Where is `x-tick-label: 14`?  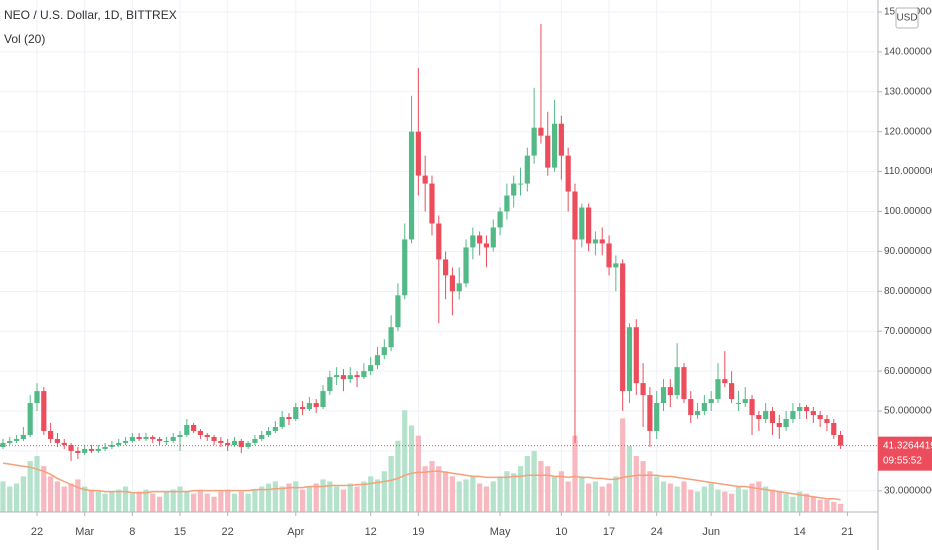 x-tick-label: 14 is located at coordinates (800, 532).